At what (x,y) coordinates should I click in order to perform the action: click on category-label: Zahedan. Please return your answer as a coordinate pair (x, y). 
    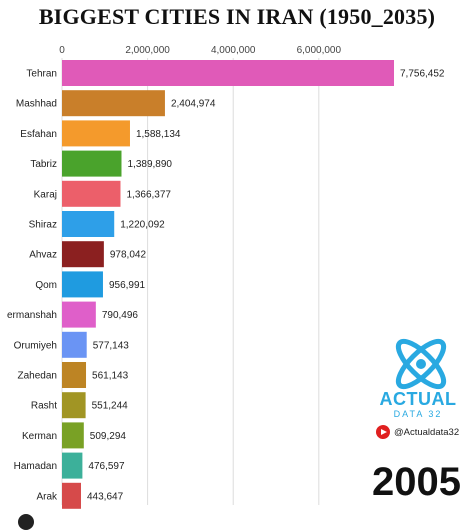
    Looking at the image, I should click on (37, 376).